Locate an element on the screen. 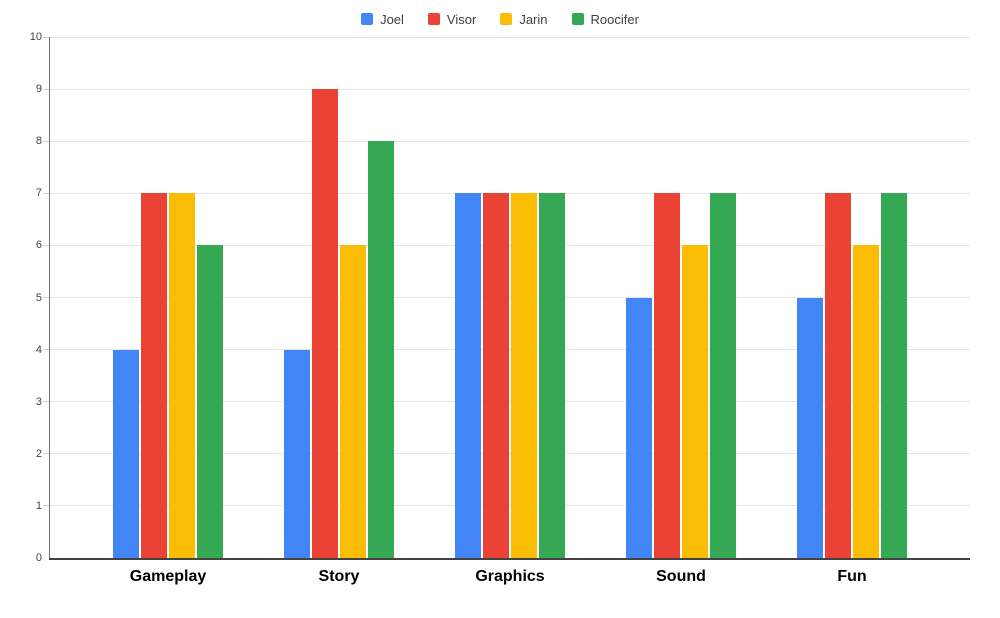  legend-item: Visor is located at coordinates (452, 19).